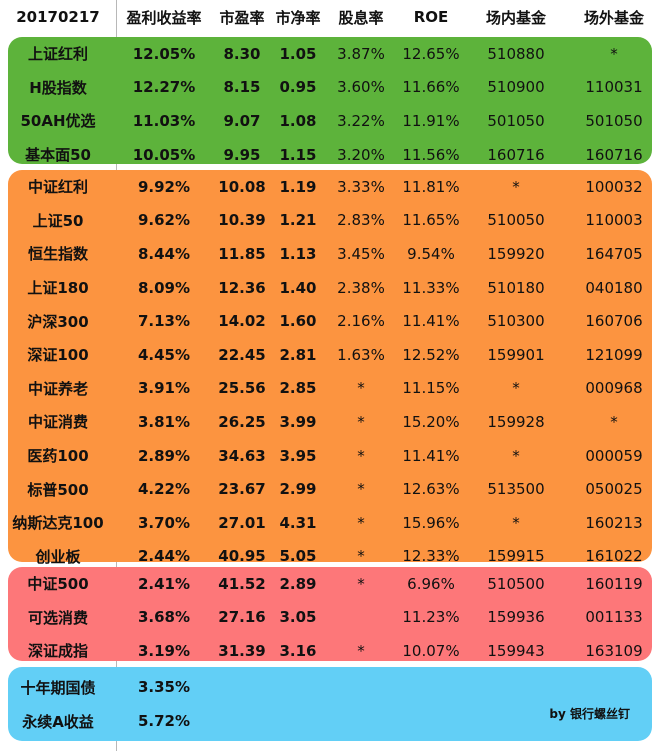  Describe the element at coordinates (298, 489) in the screenshot. I see `cell-pb: 2.99` at that location.